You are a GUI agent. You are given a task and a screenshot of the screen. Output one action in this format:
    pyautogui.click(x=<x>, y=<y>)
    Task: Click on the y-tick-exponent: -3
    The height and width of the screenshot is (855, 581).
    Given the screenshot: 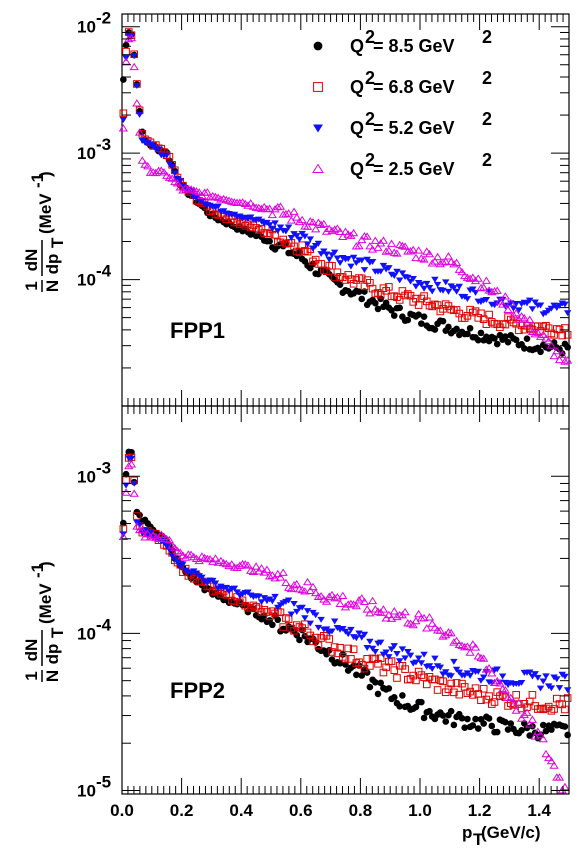 What is the action you would take?
    pyautogui.click(x=103, y=144)
    